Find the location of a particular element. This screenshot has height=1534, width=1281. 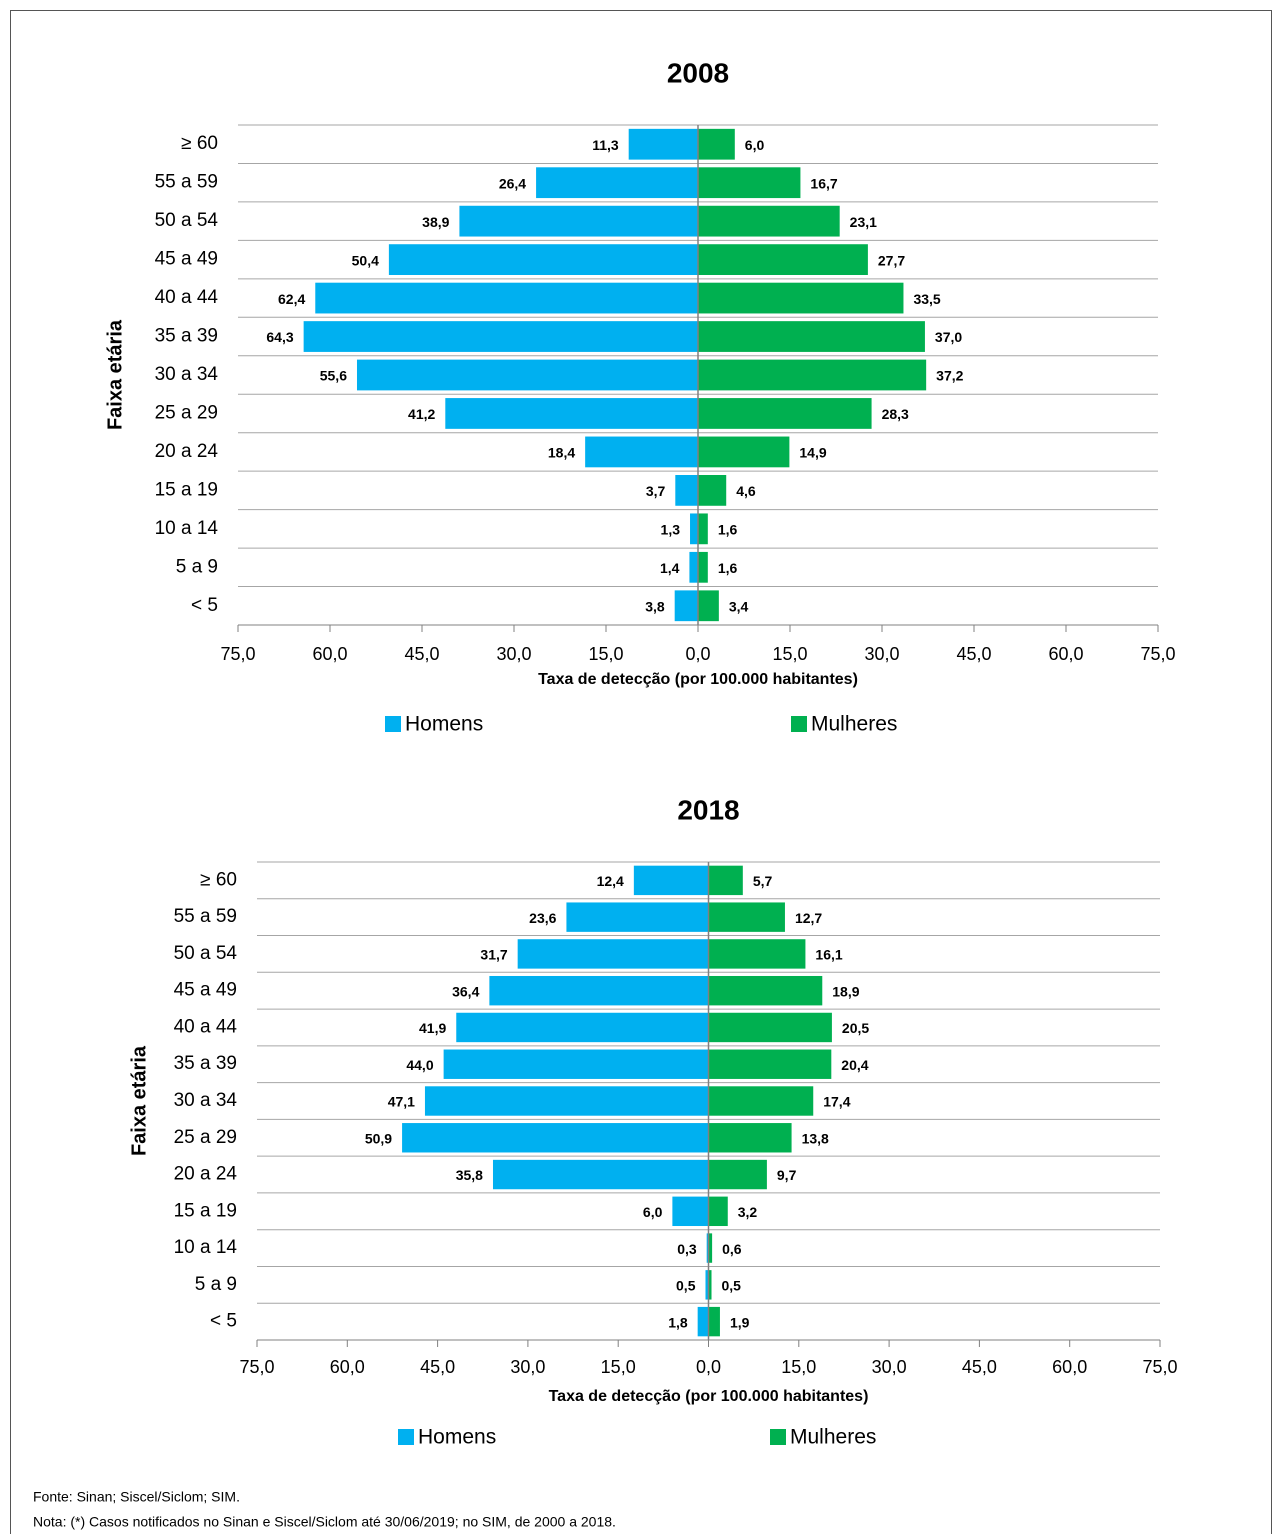

x-tick-label: 45,0 is located at coordinates (973, 654).